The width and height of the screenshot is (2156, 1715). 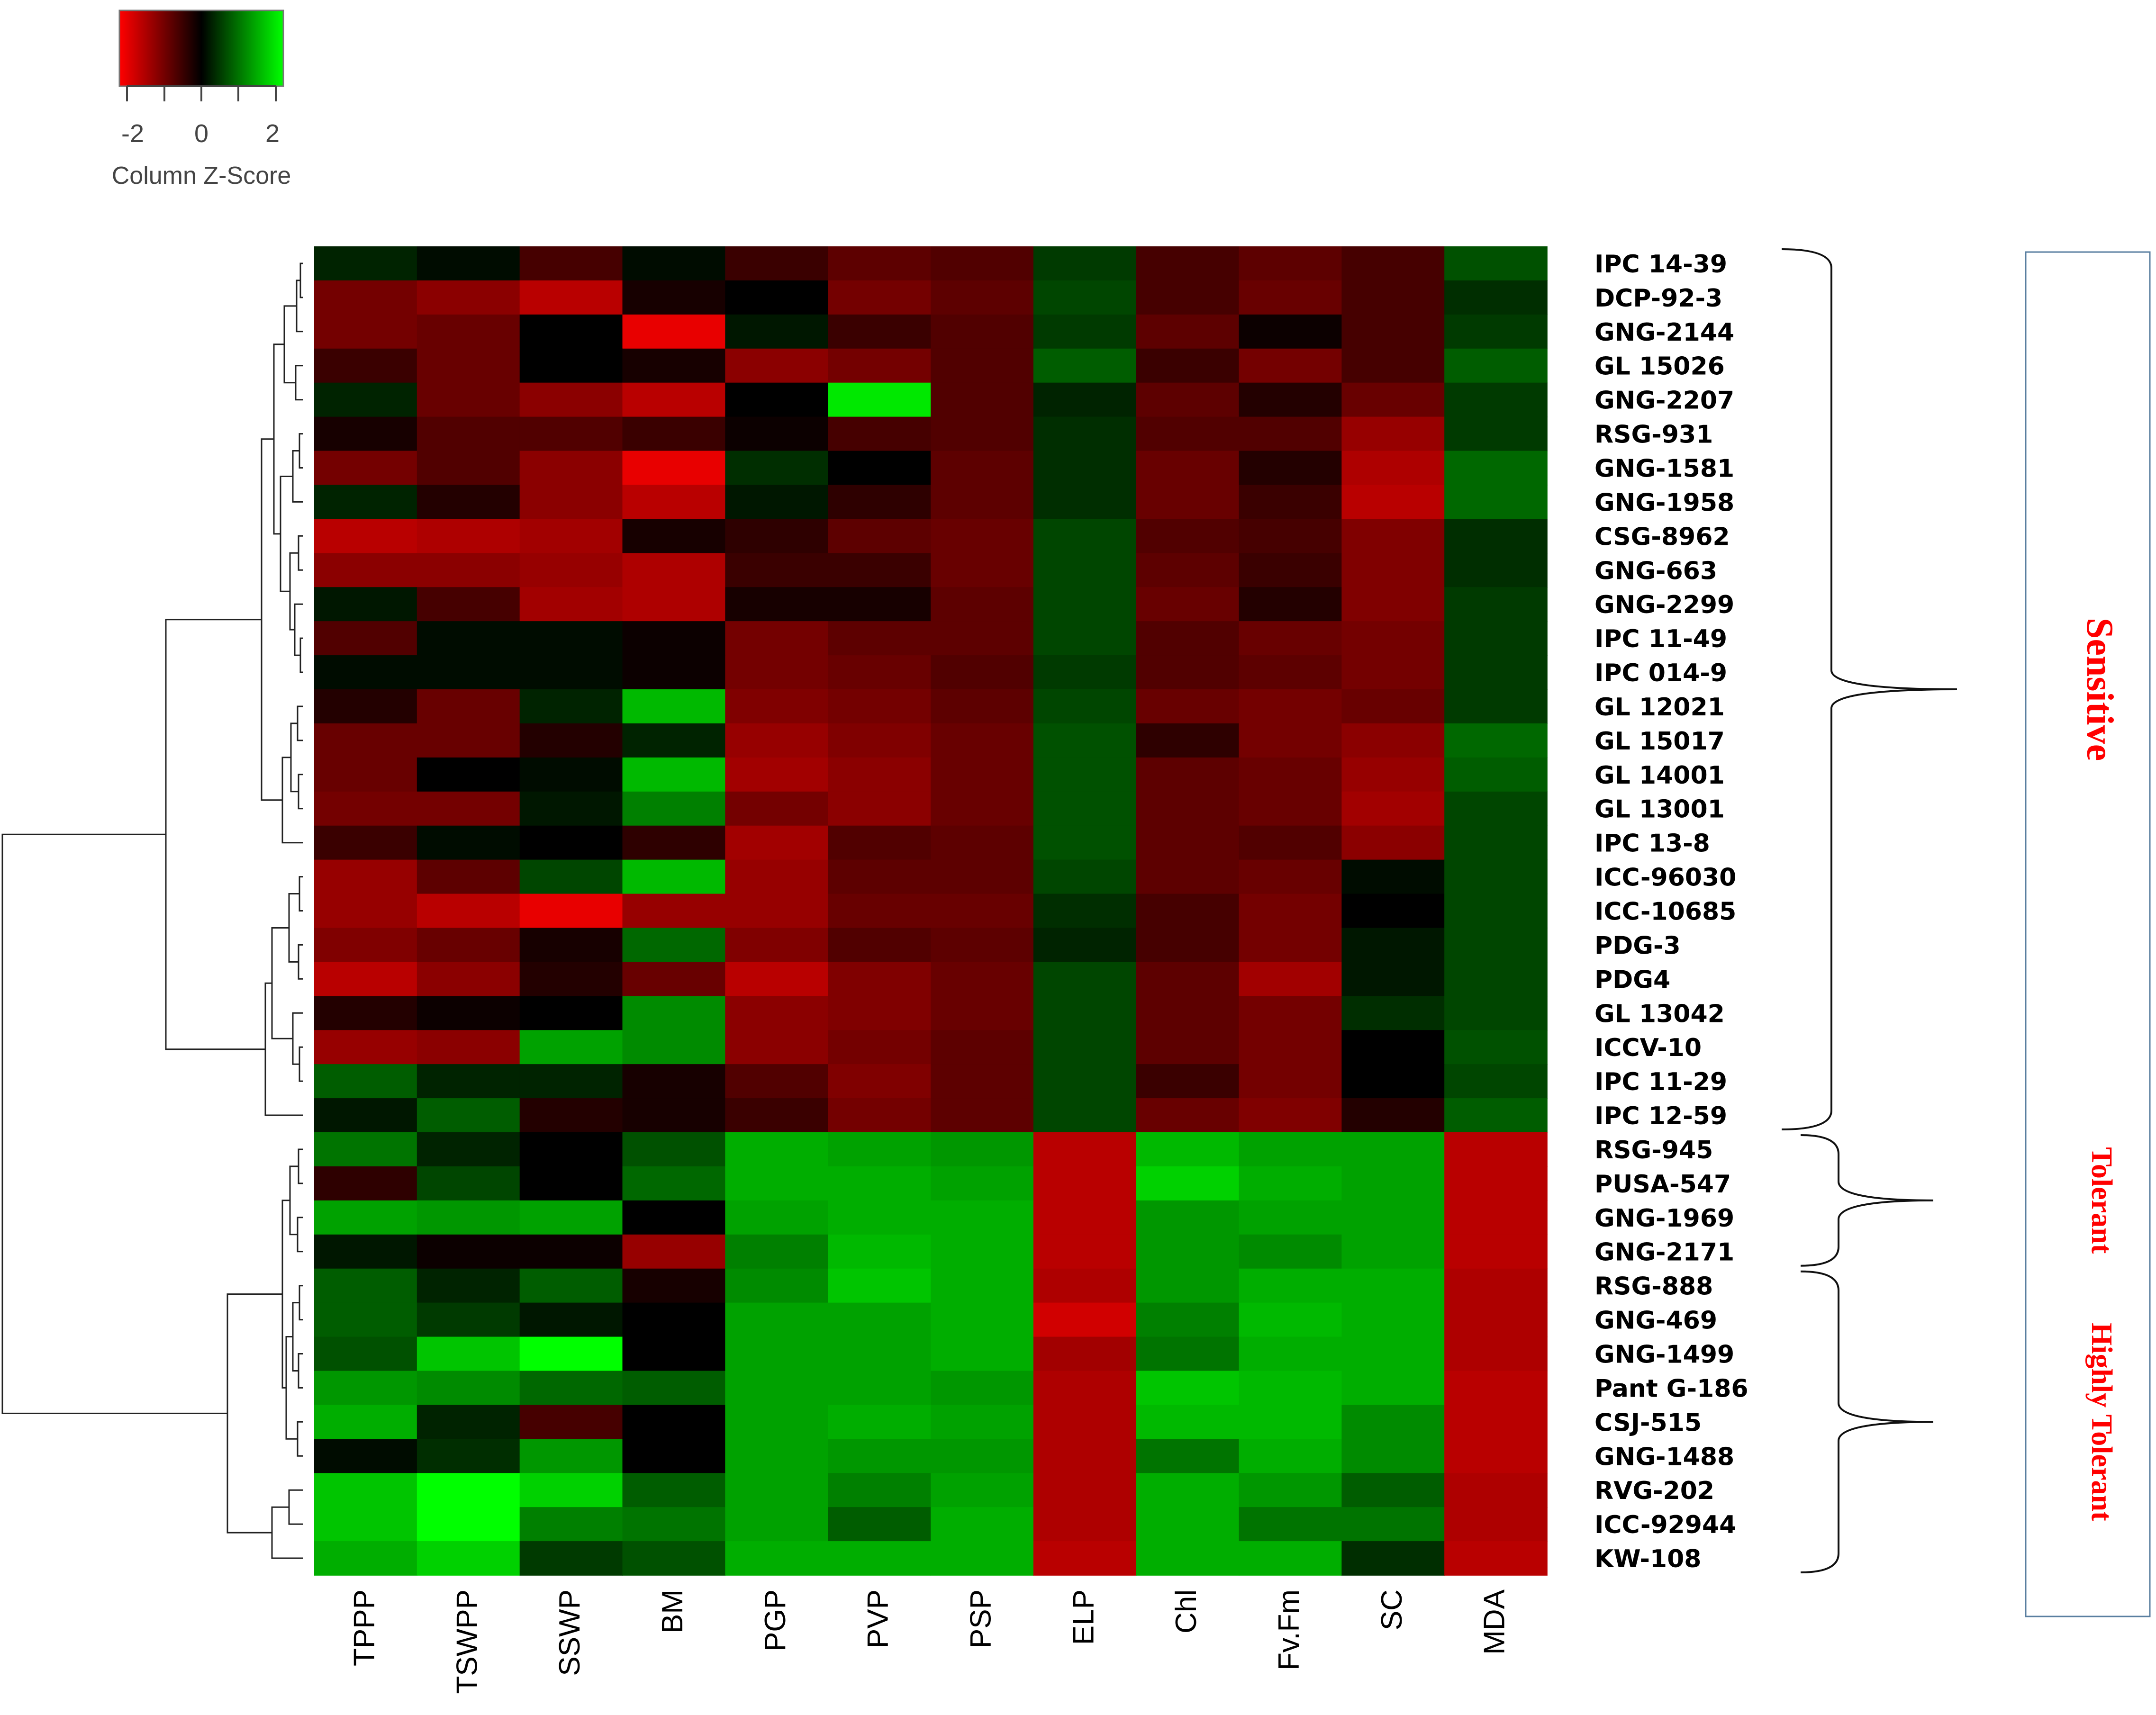 What do you see at coordinates (2102, 1200) in the screenshot?
I see `group-label: Tolerant` at bounding box center [2102, 1200].